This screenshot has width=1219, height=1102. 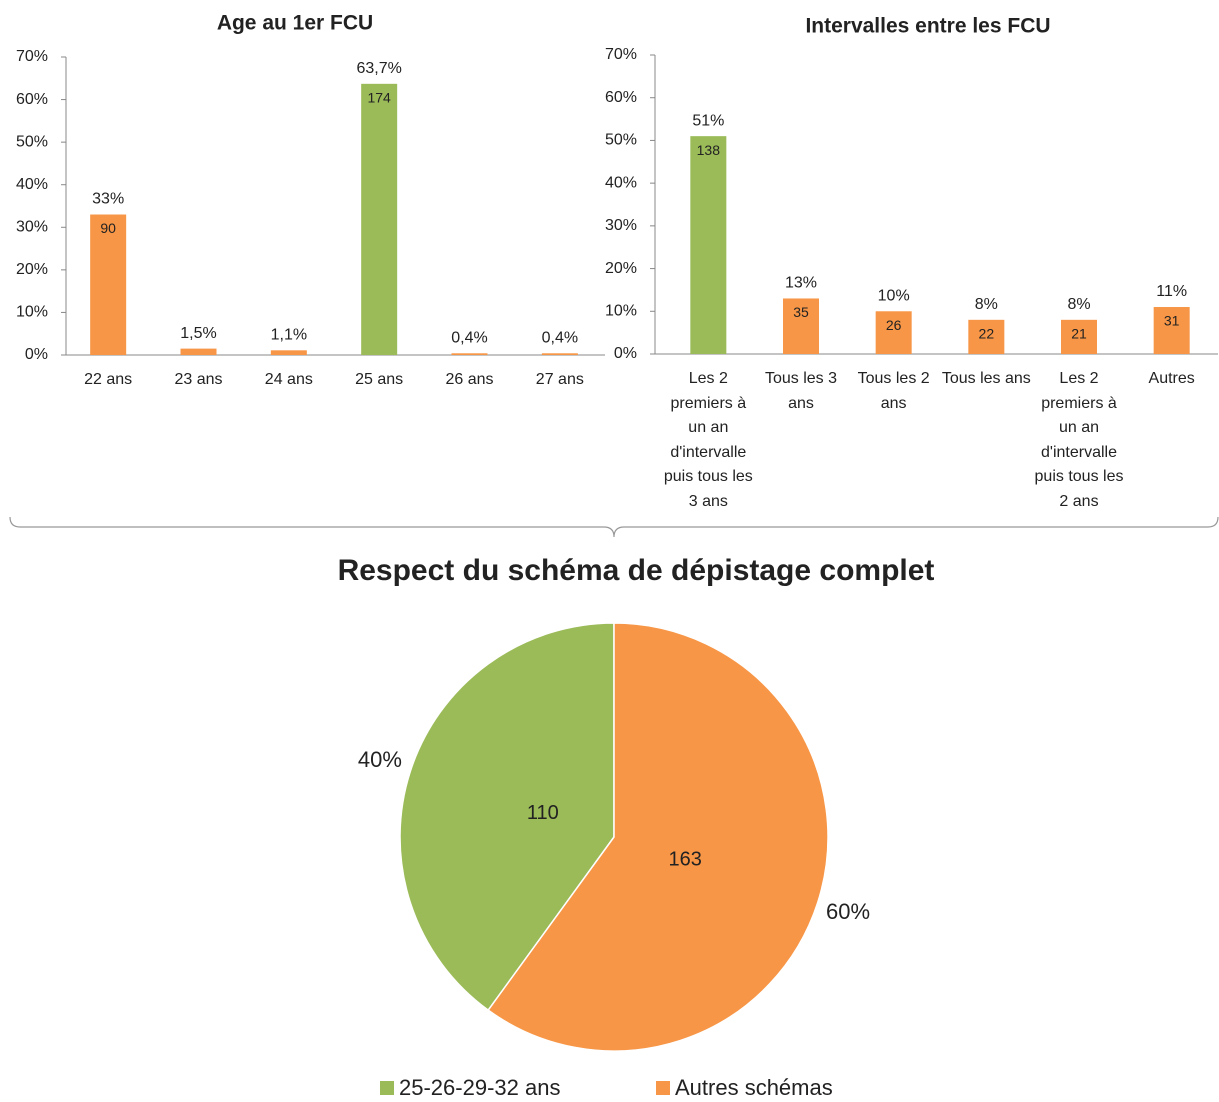 I want to click on value-label: 51%, so click(x=708, y=120).